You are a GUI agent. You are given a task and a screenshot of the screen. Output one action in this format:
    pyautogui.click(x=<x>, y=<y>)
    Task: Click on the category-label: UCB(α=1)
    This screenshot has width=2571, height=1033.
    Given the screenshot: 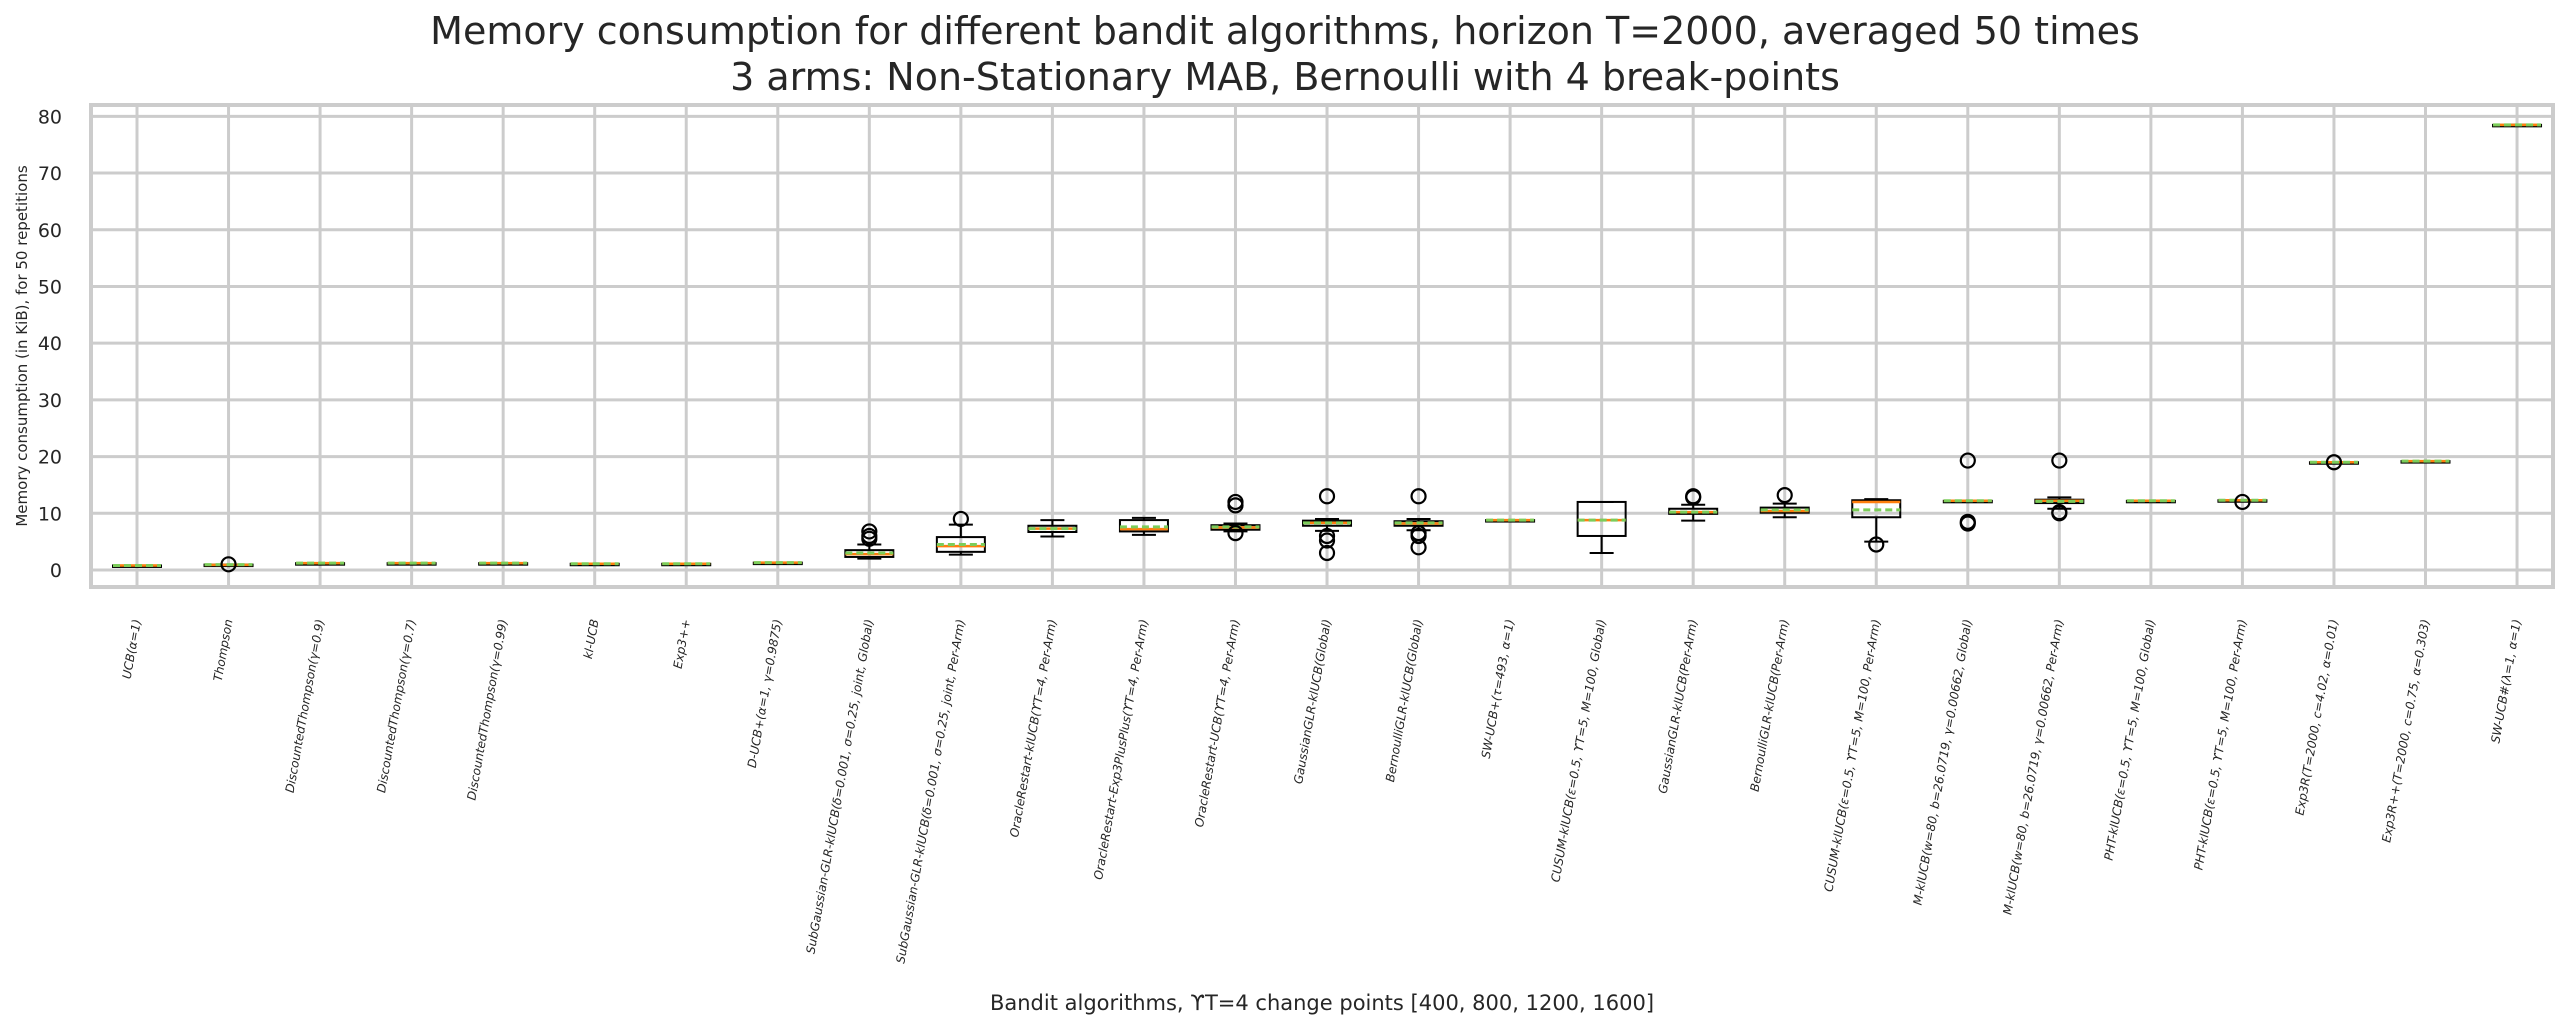 What is the action you would take?
    pyautogui.click(x=132, y=649)
    